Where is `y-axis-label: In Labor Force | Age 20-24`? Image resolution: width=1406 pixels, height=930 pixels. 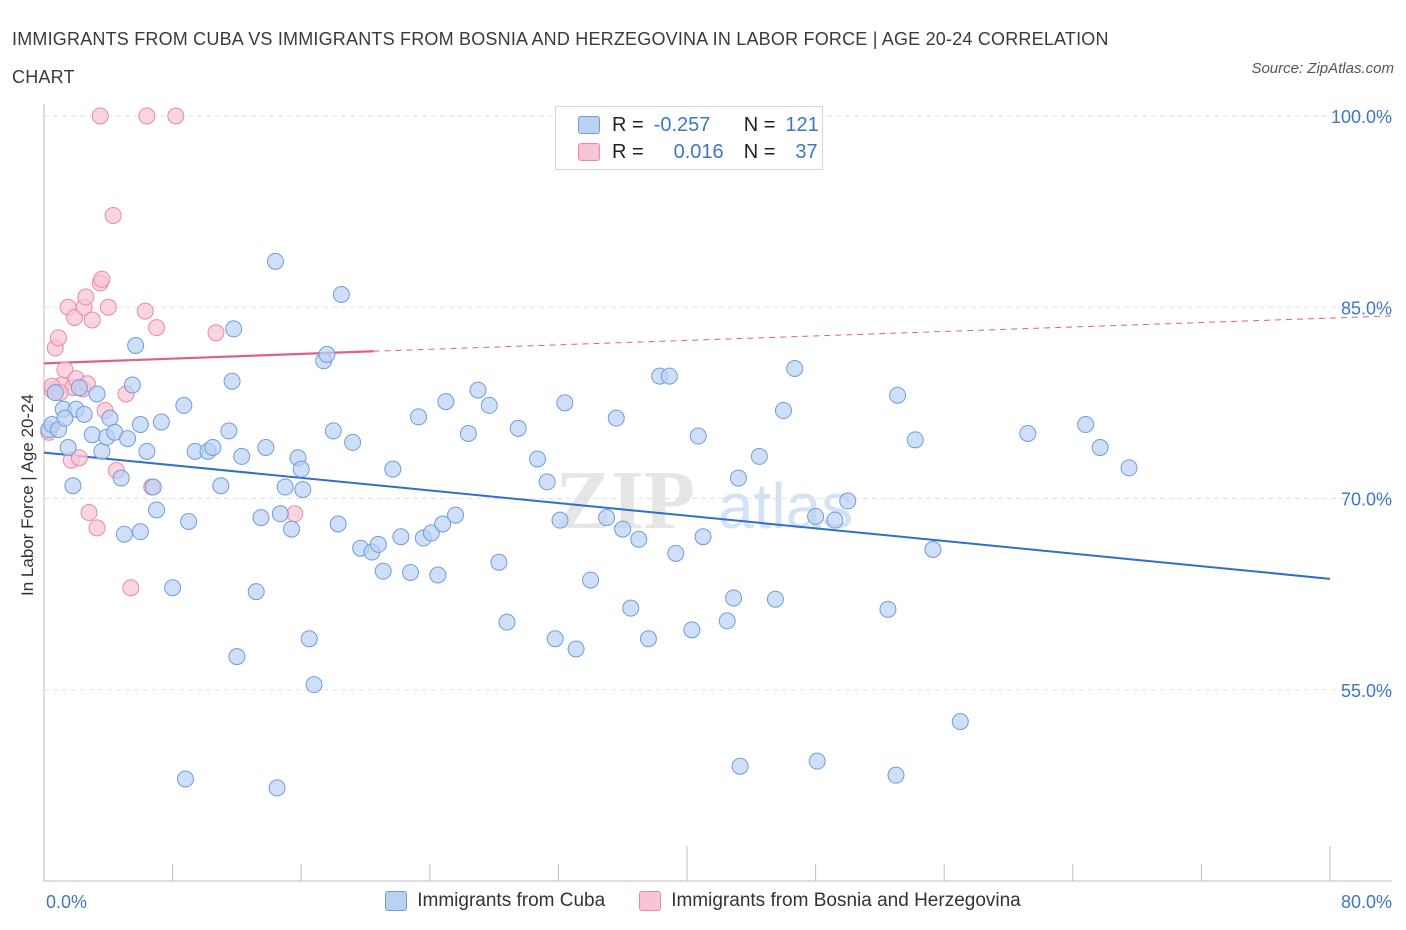 y-axis-label: In Labor Force | Age 20-24 is located at coordinates (27, 495).